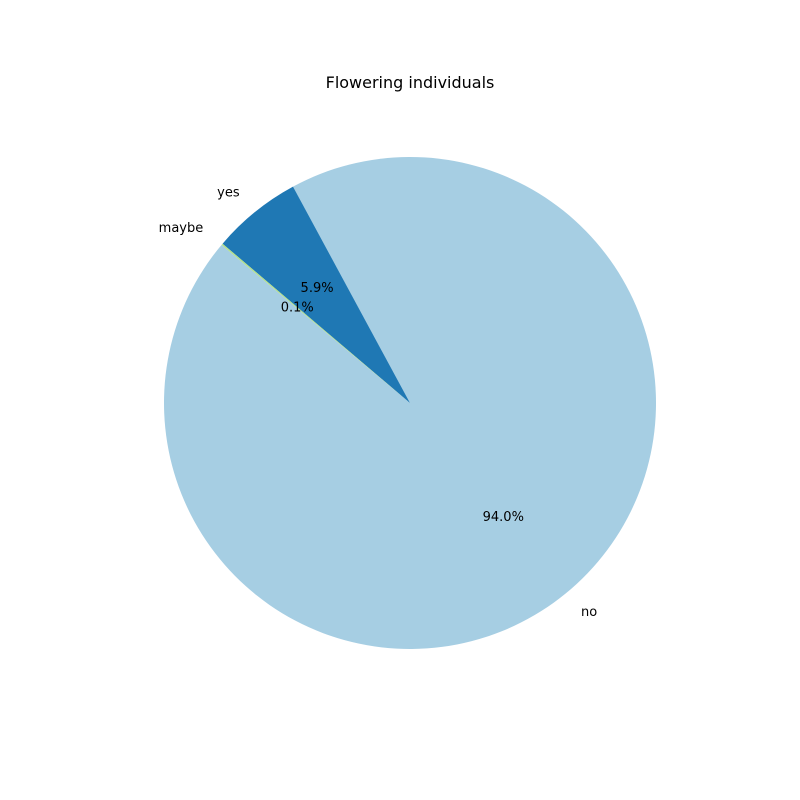  I want to click on chart-title: Flowering individuals, so click(410, 82).